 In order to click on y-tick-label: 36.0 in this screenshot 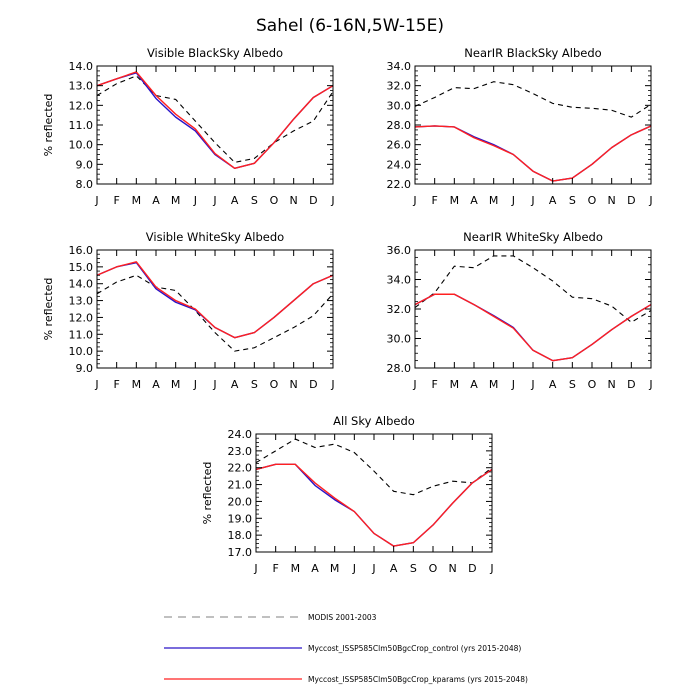, I will do `click(399, 250)`.